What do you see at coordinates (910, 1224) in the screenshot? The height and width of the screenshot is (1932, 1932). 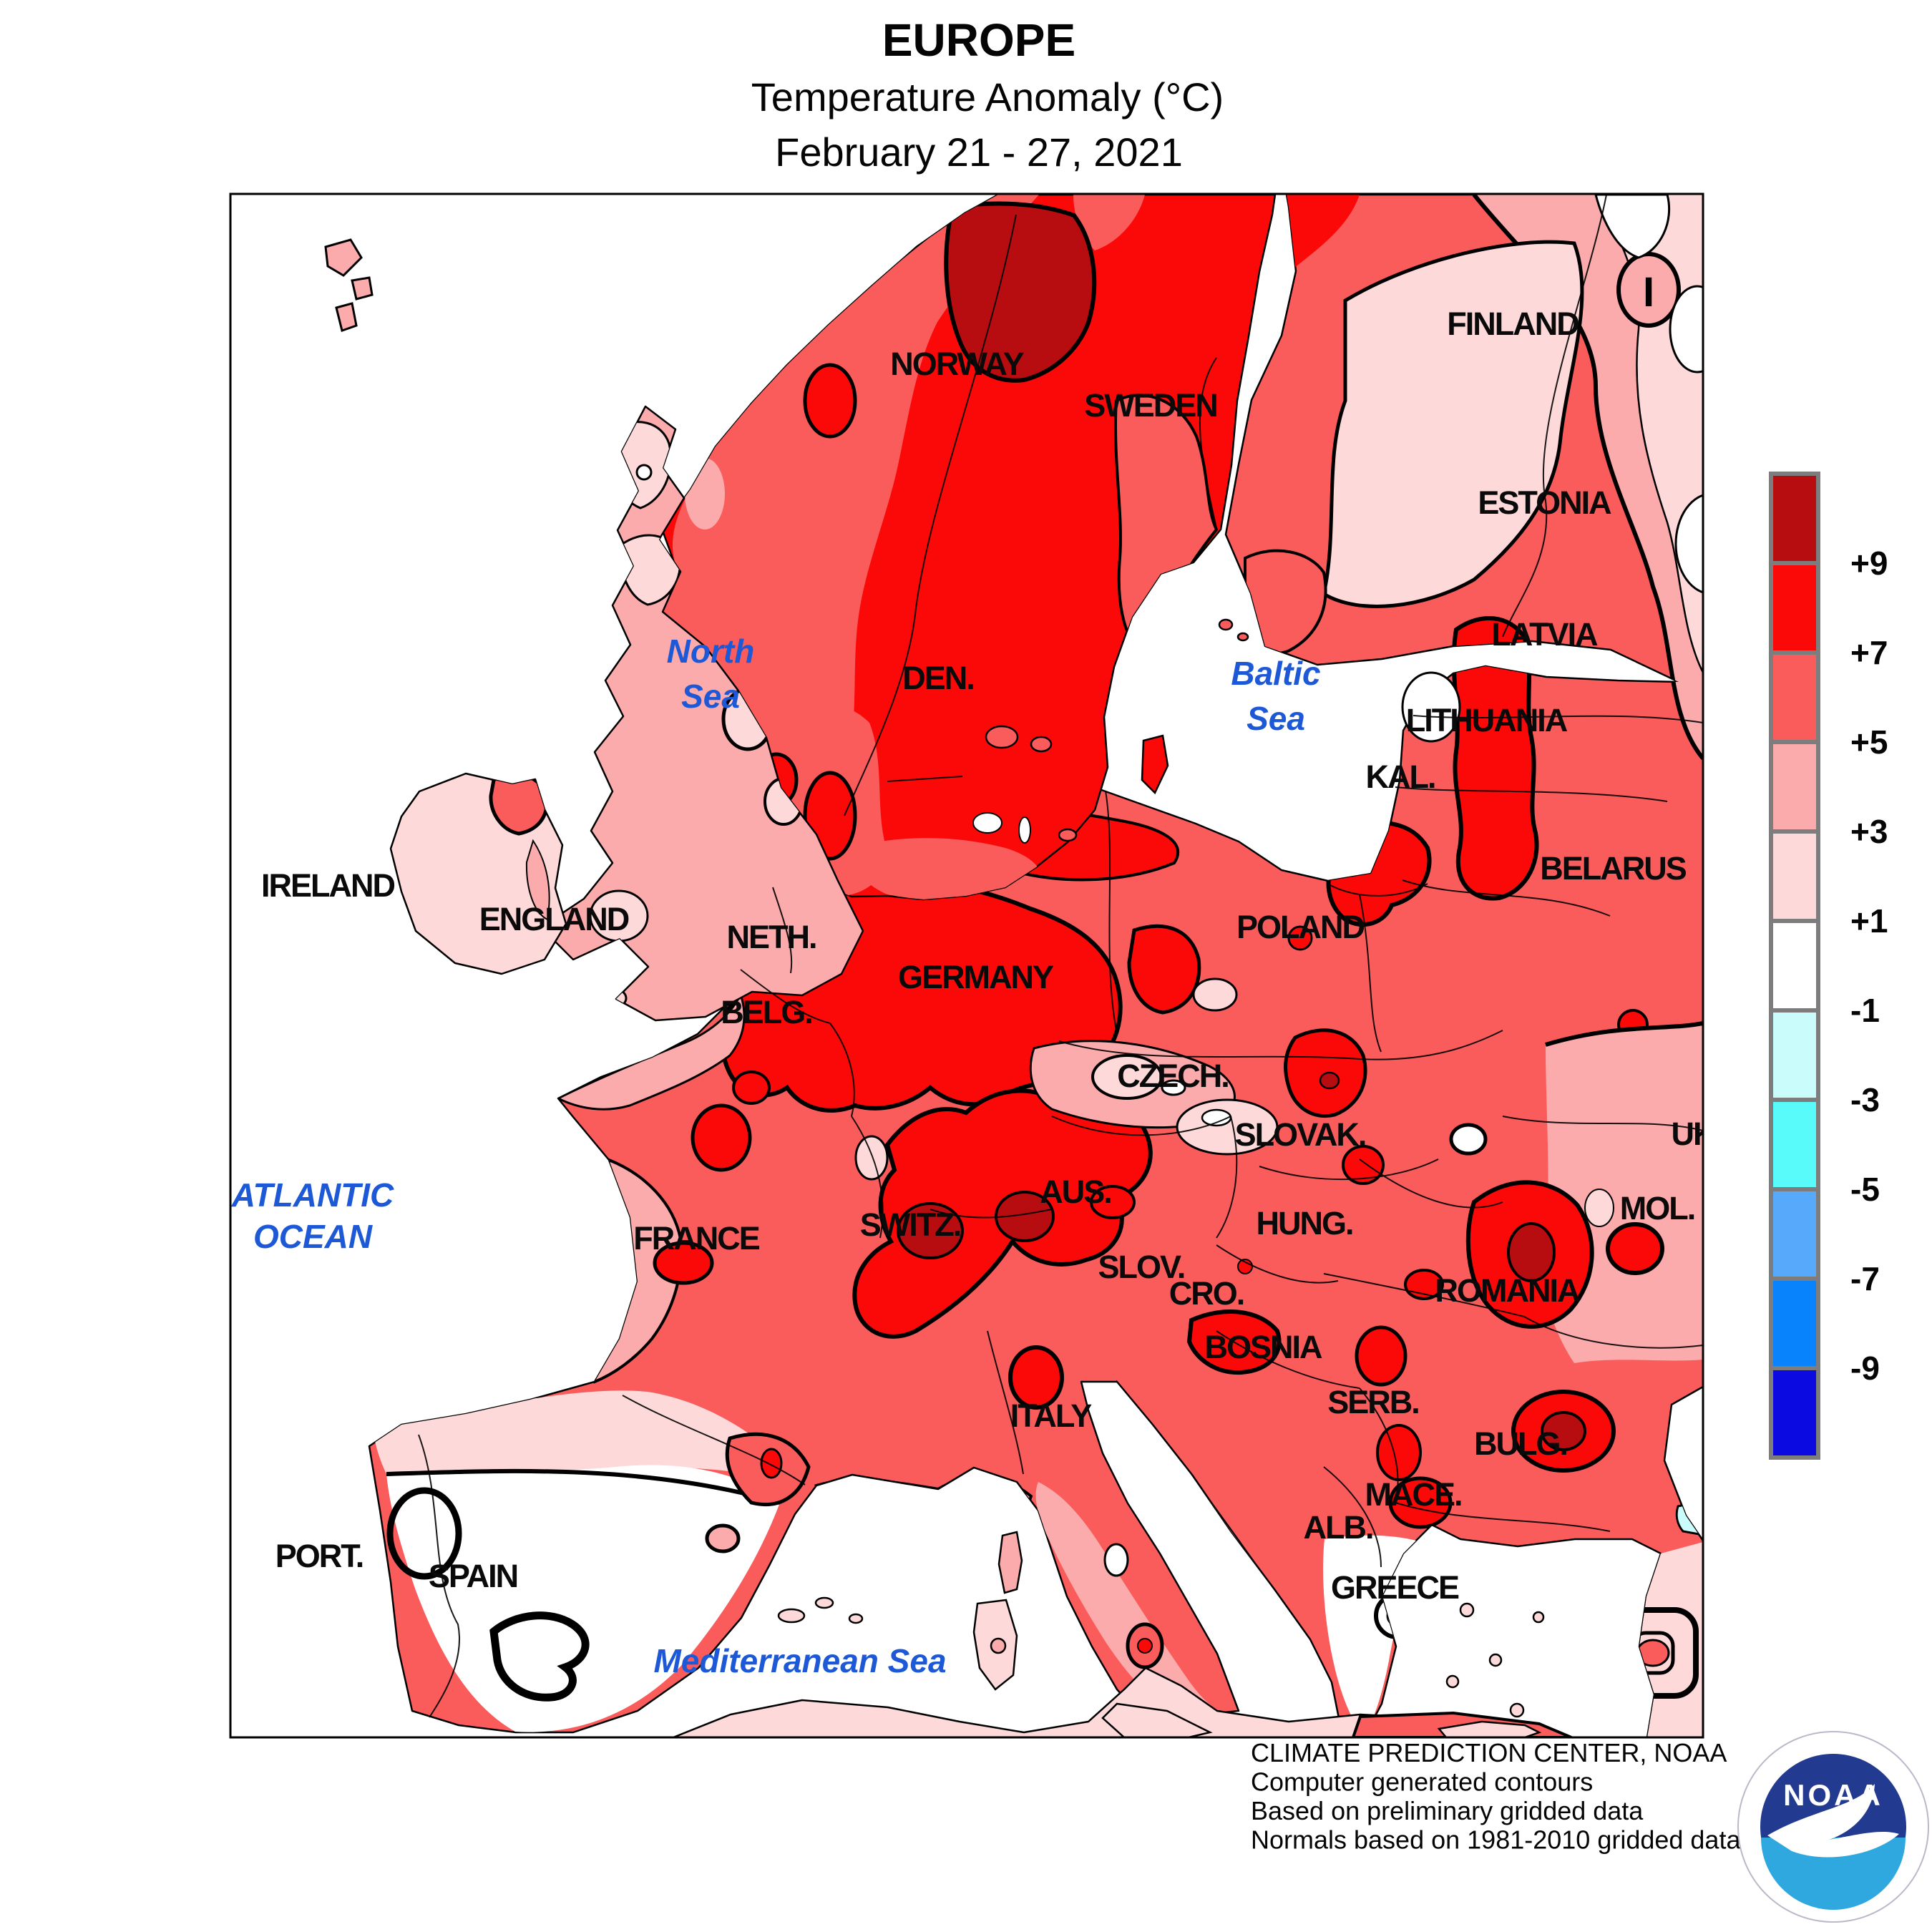 I see `country-label-switz: SWITZ.` at bounding box center [910, 1224].